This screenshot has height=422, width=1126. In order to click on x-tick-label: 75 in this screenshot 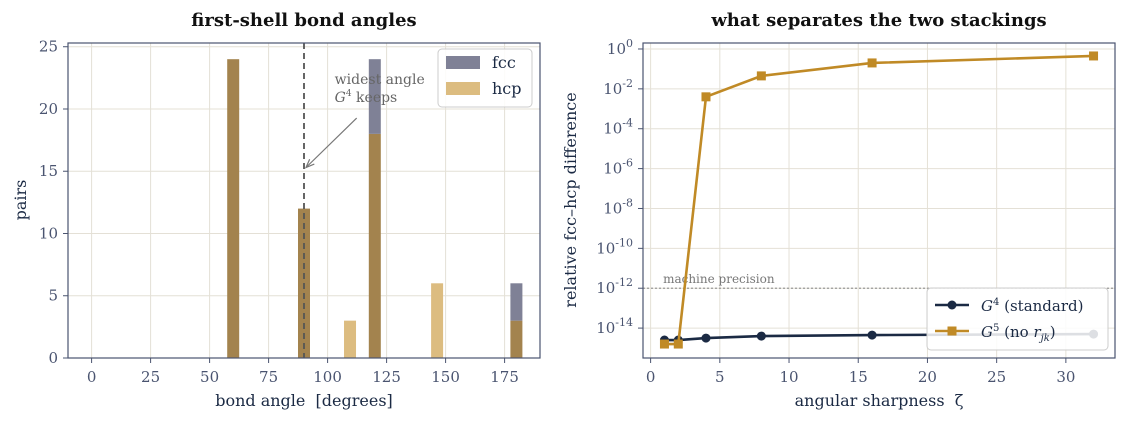, I will do `click(268, 377)`.